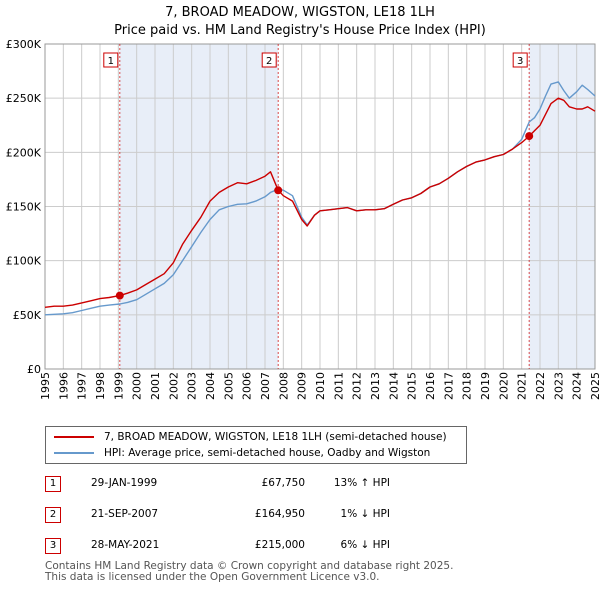  What do you see at coordinates (225, 546) in the screenshot?
I see `transaction-row: 3 28-MAY-2021 £215,000 6% ↓ HPI` at bounding box center [225, 546].